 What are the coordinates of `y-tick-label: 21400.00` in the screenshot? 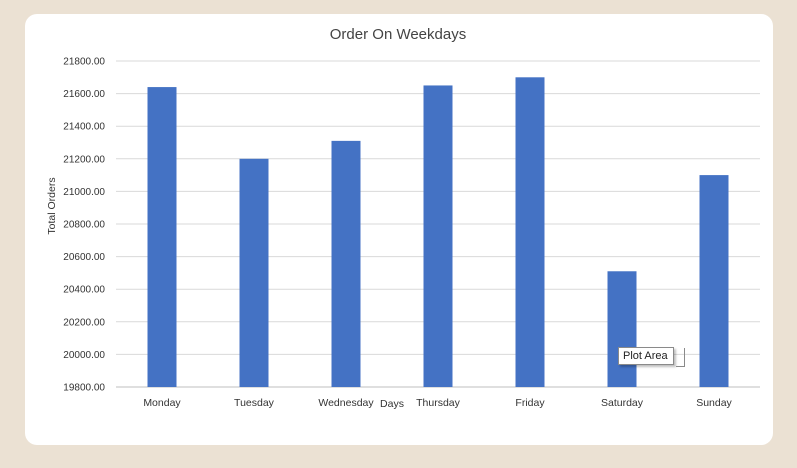 It's located at (84, 127).